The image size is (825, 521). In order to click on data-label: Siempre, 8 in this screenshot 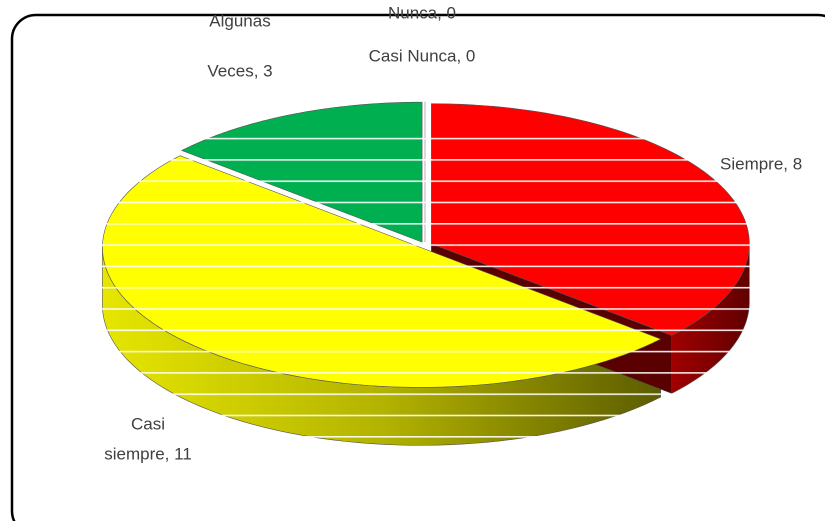, I will do `click(761, 163)`.